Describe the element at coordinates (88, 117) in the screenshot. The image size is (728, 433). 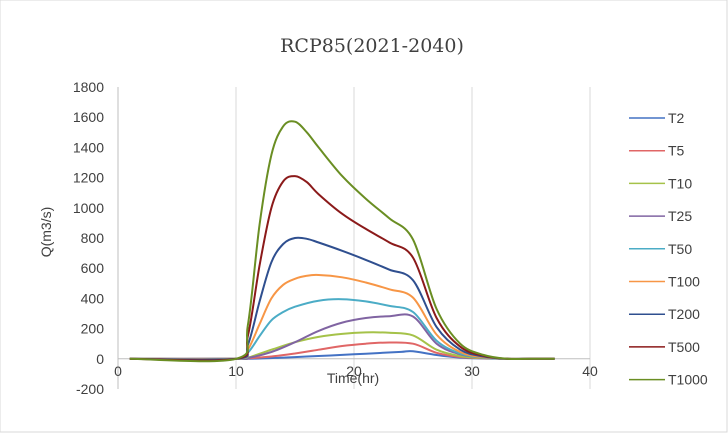
I see `y-tick-label: 1600` at that location.